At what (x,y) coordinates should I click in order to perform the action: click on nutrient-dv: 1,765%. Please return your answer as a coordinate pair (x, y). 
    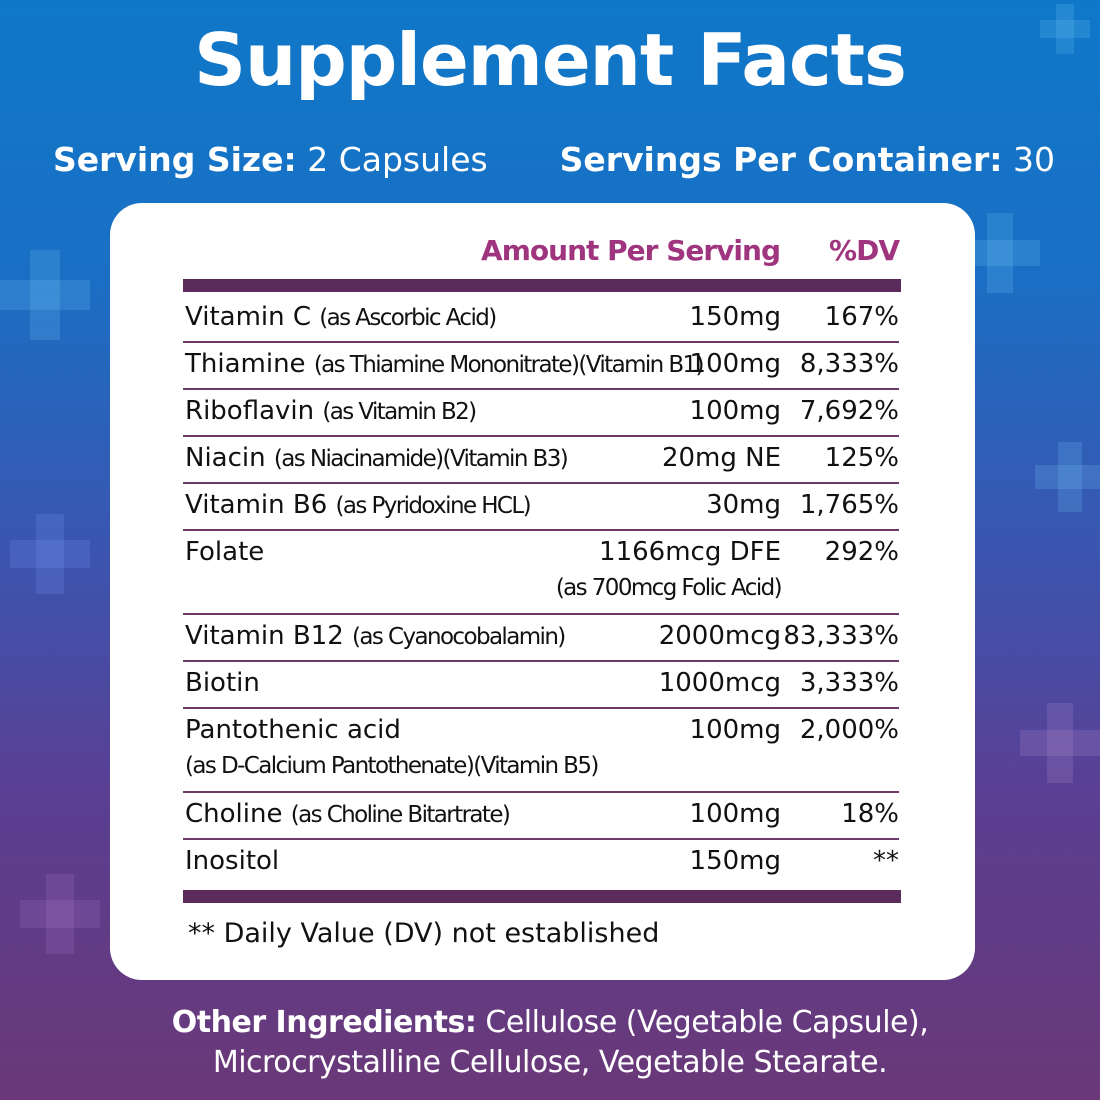
    Looking at the image, I should click on (849, 505).